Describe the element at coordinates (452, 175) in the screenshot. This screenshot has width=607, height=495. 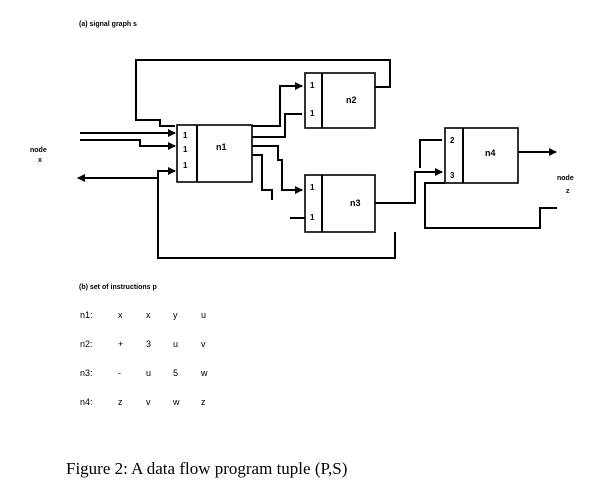
I see `n4-port-2: 3` at that location.